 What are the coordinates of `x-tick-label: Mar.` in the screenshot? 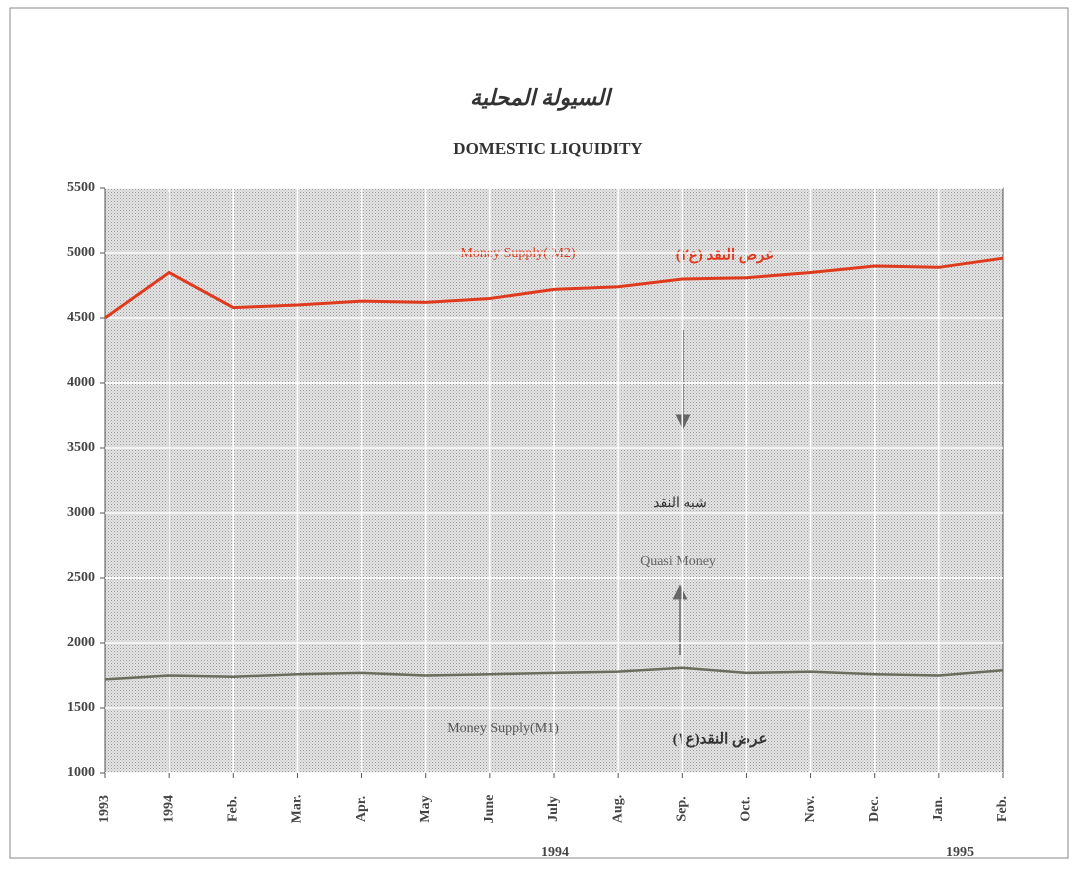 It's located at (297, 809).